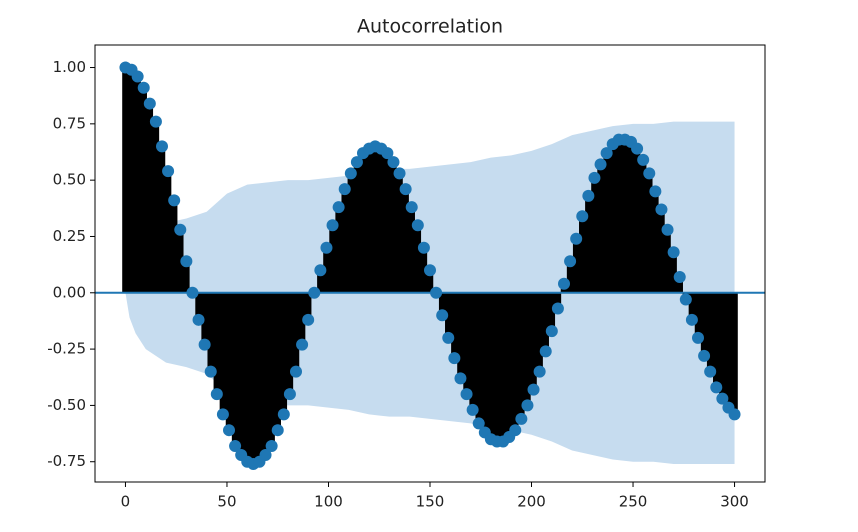 This screenshot has width=858, height=532. I want to click on y-tick-label: 1.00, so click(69, 67).